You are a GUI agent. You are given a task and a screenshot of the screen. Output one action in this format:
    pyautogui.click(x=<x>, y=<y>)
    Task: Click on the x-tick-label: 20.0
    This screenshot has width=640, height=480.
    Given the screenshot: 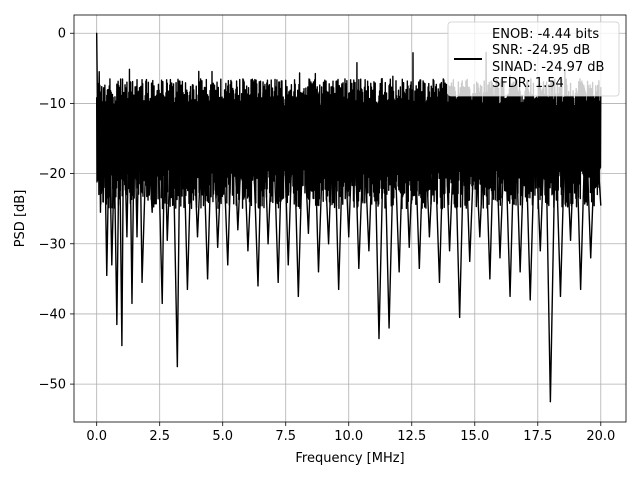 What is the action you would take?
    pyautogui.click(x=600, y=436)
    